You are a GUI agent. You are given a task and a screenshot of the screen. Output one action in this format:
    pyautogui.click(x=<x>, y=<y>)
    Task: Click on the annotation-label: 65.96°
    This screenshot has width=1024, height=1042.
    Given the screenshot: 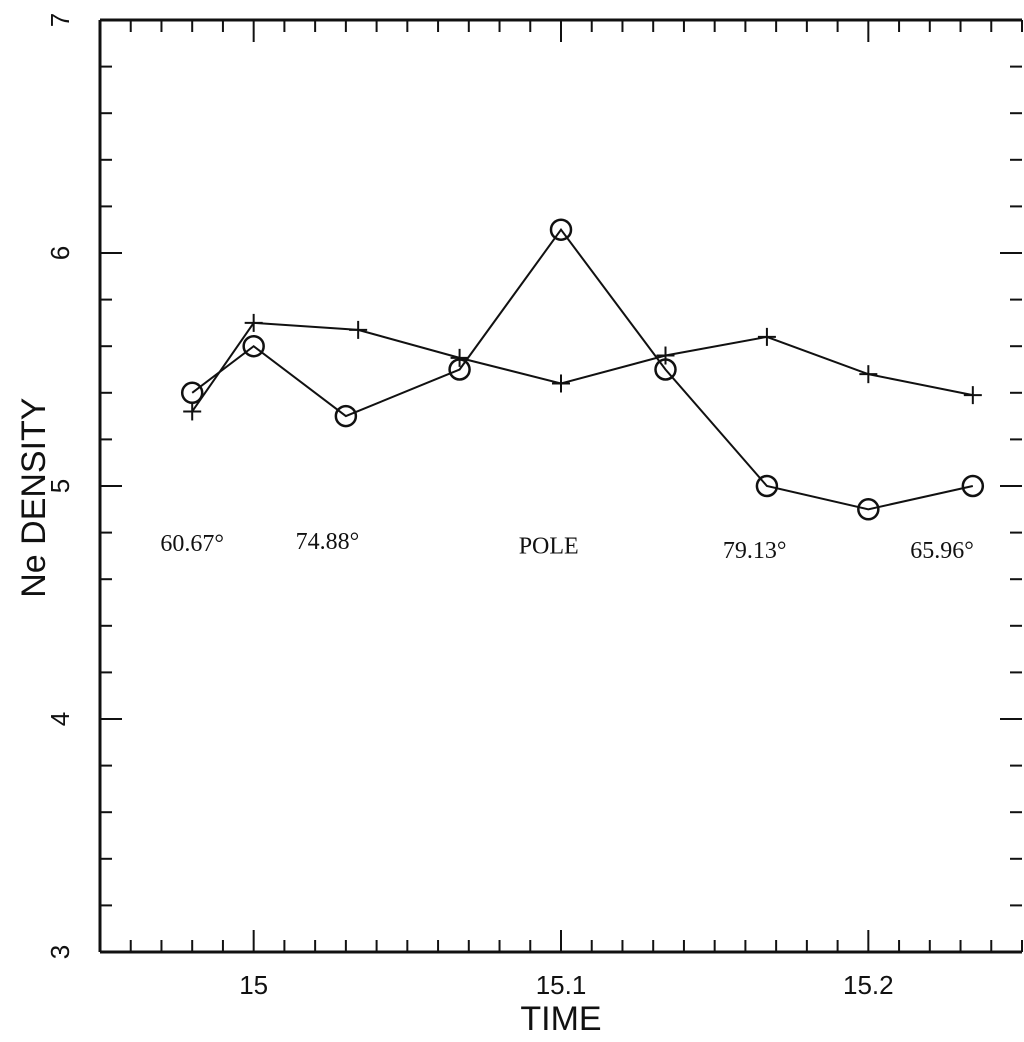 What is the action you would take?
    pyautogui.click(x=942, y=551)
    